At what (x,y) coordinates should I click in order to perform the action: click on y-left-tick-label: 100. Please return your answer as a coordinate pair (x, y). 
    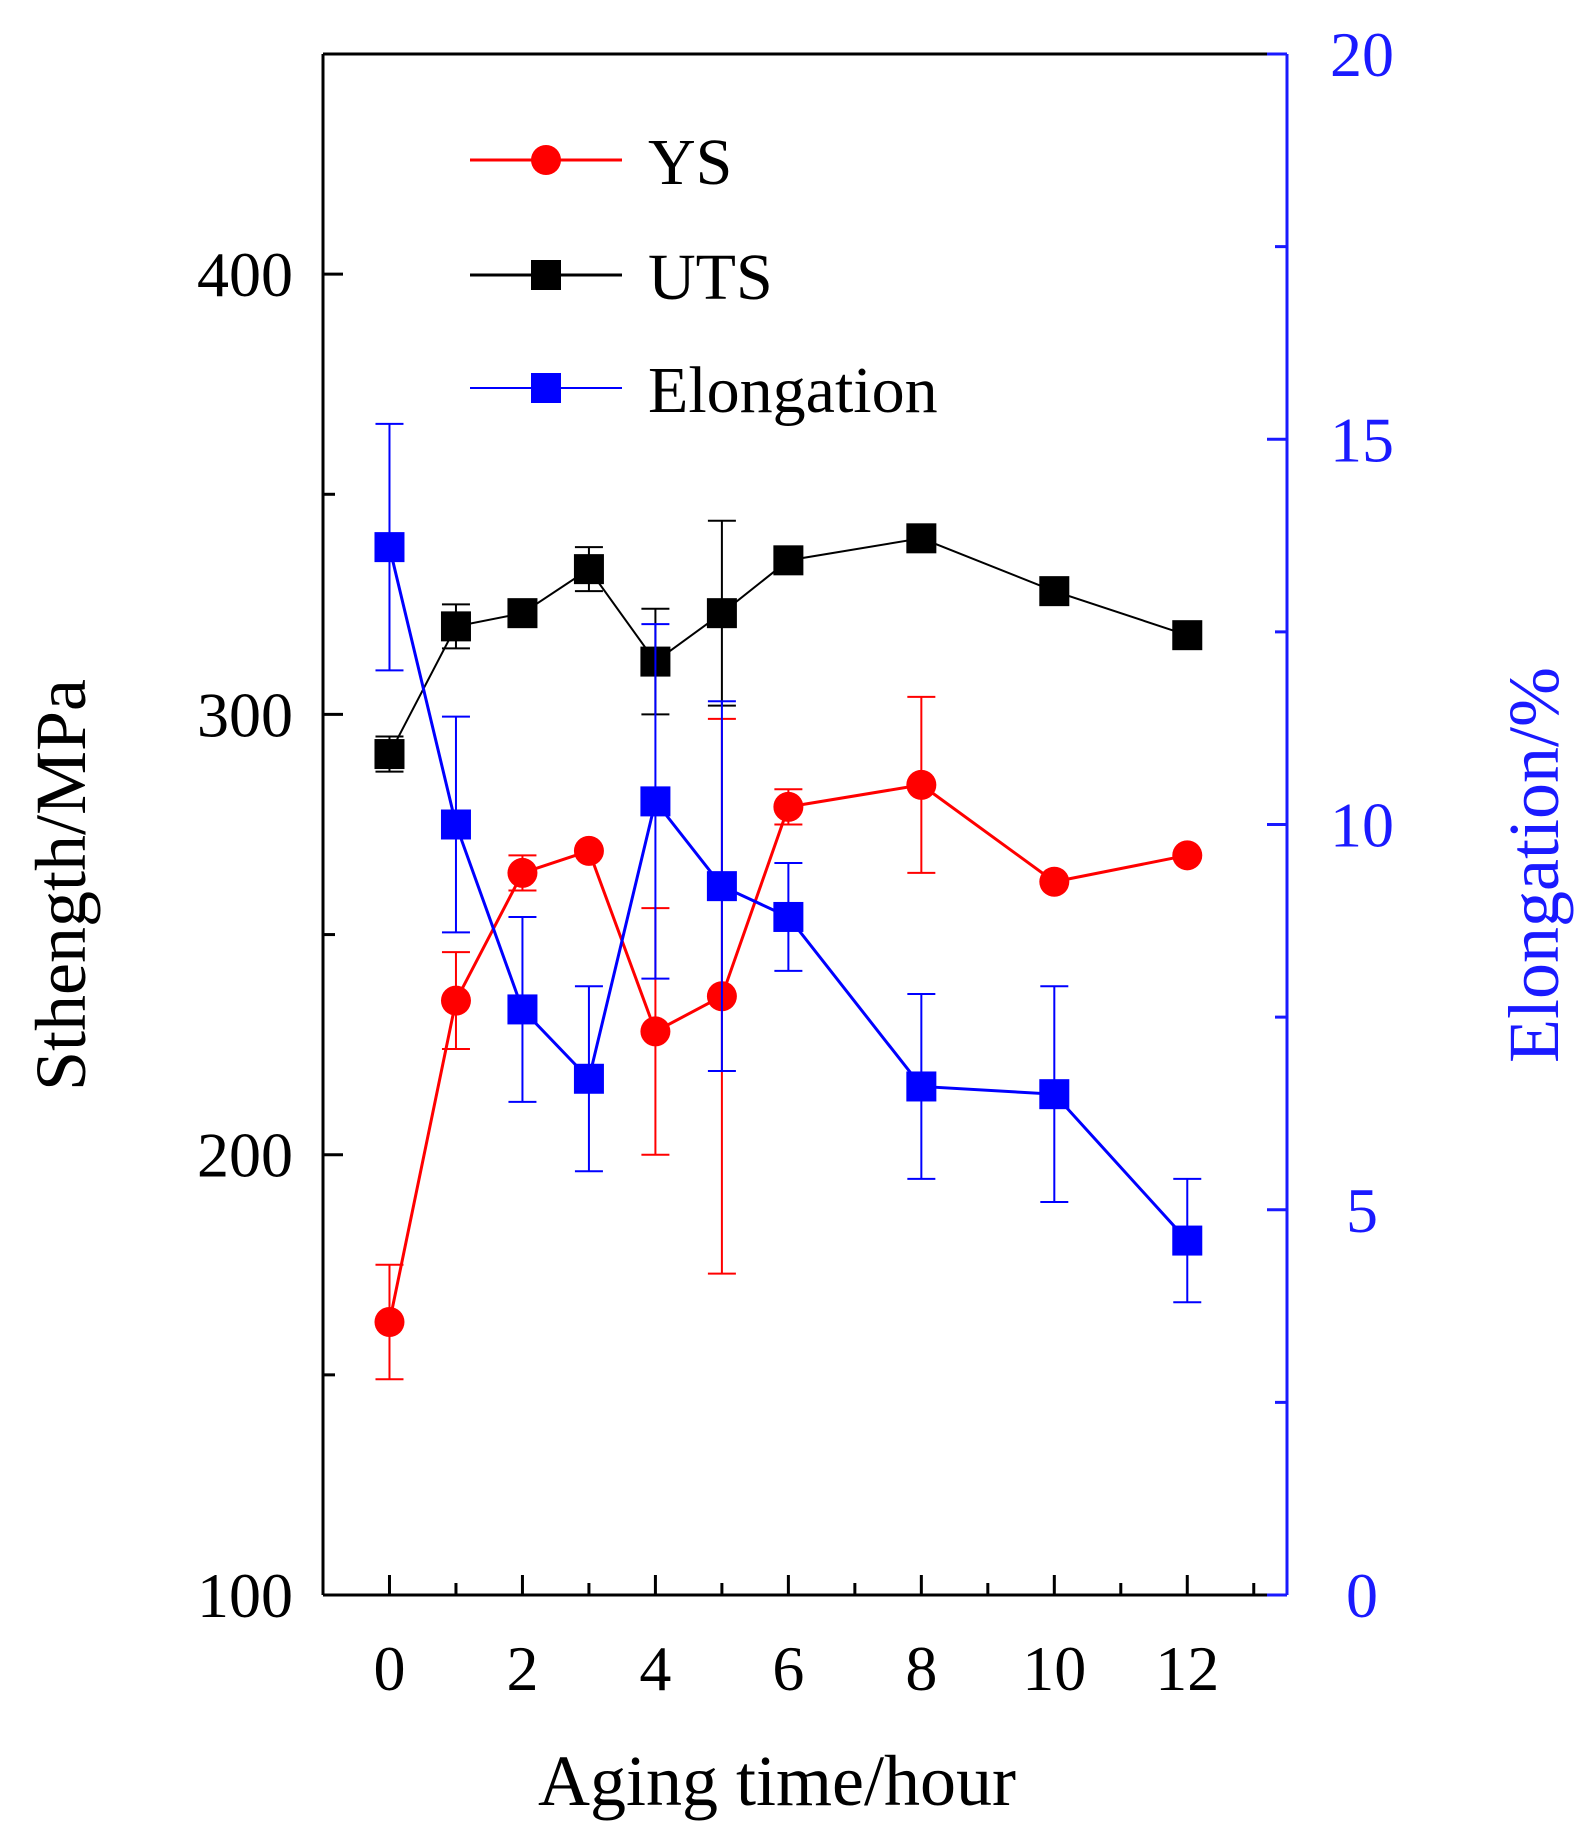
    Looking at the image, I should click on (245, 1595).